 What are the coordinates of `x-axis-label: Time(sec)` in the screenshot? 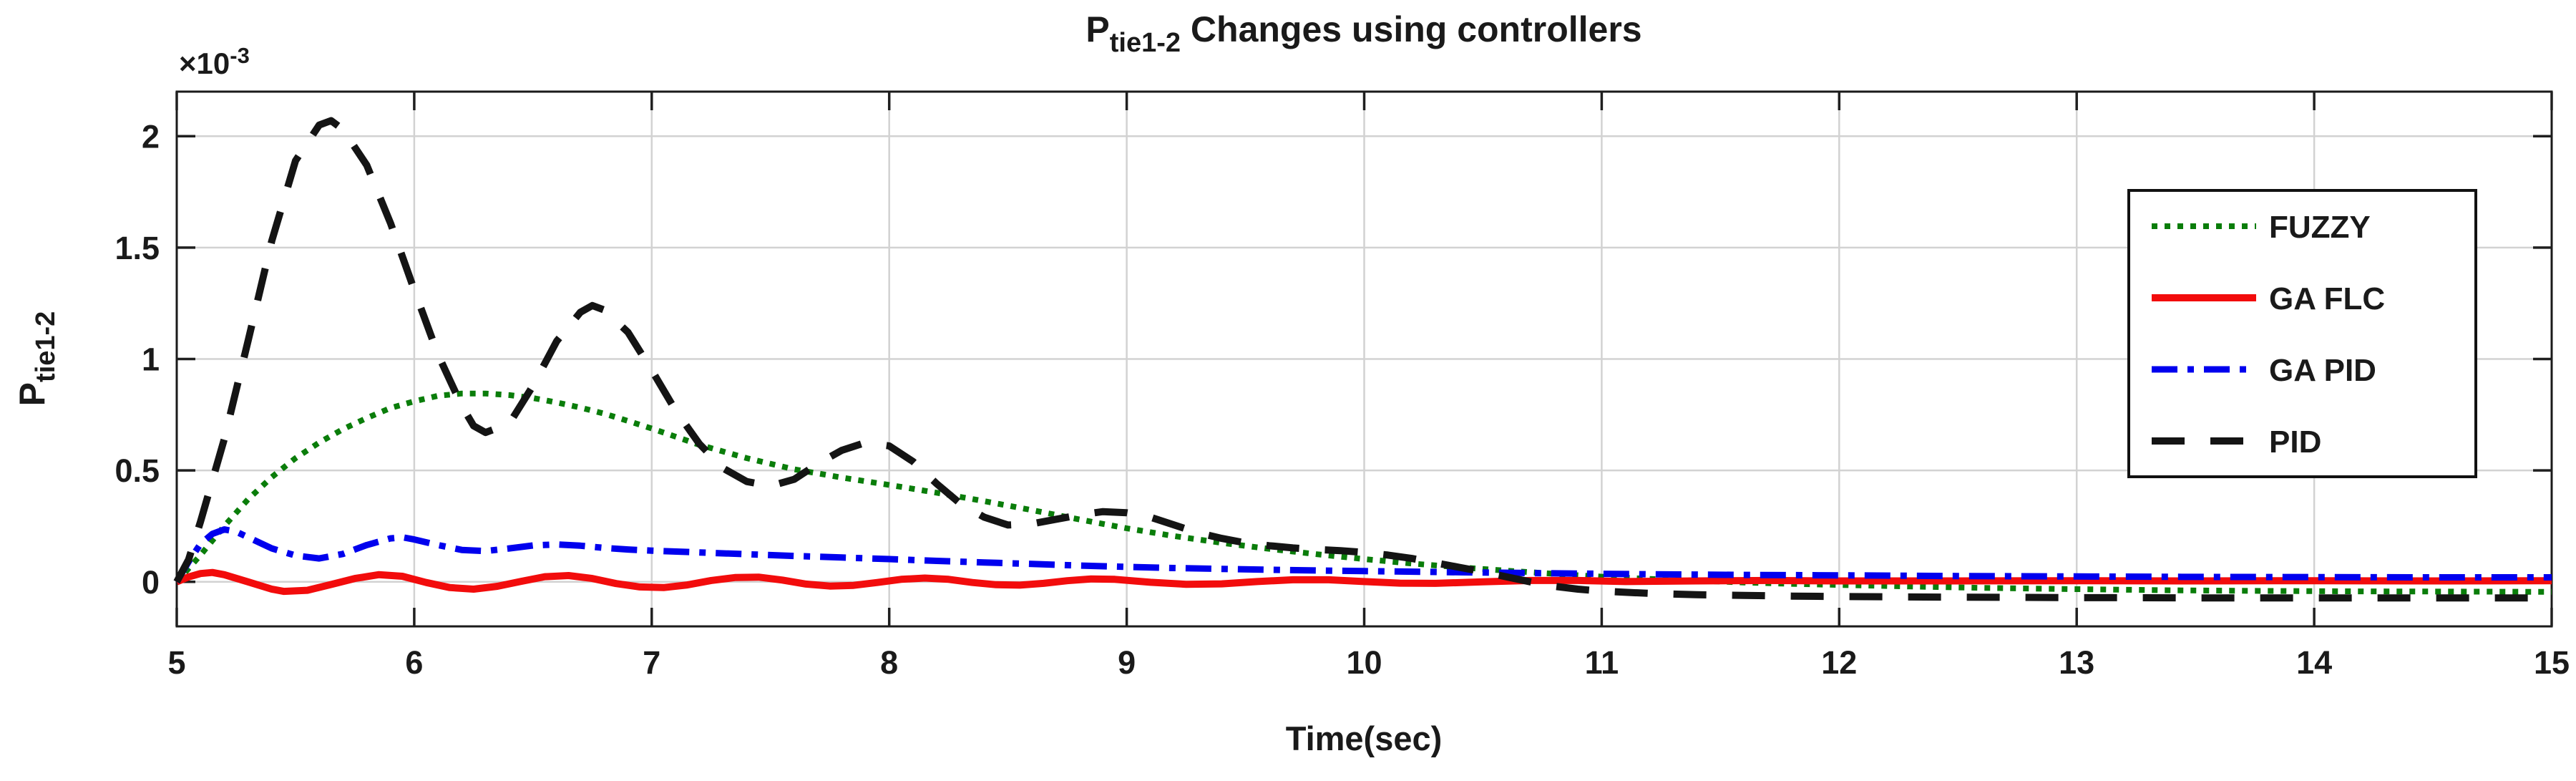 It's located at (1364, 738).